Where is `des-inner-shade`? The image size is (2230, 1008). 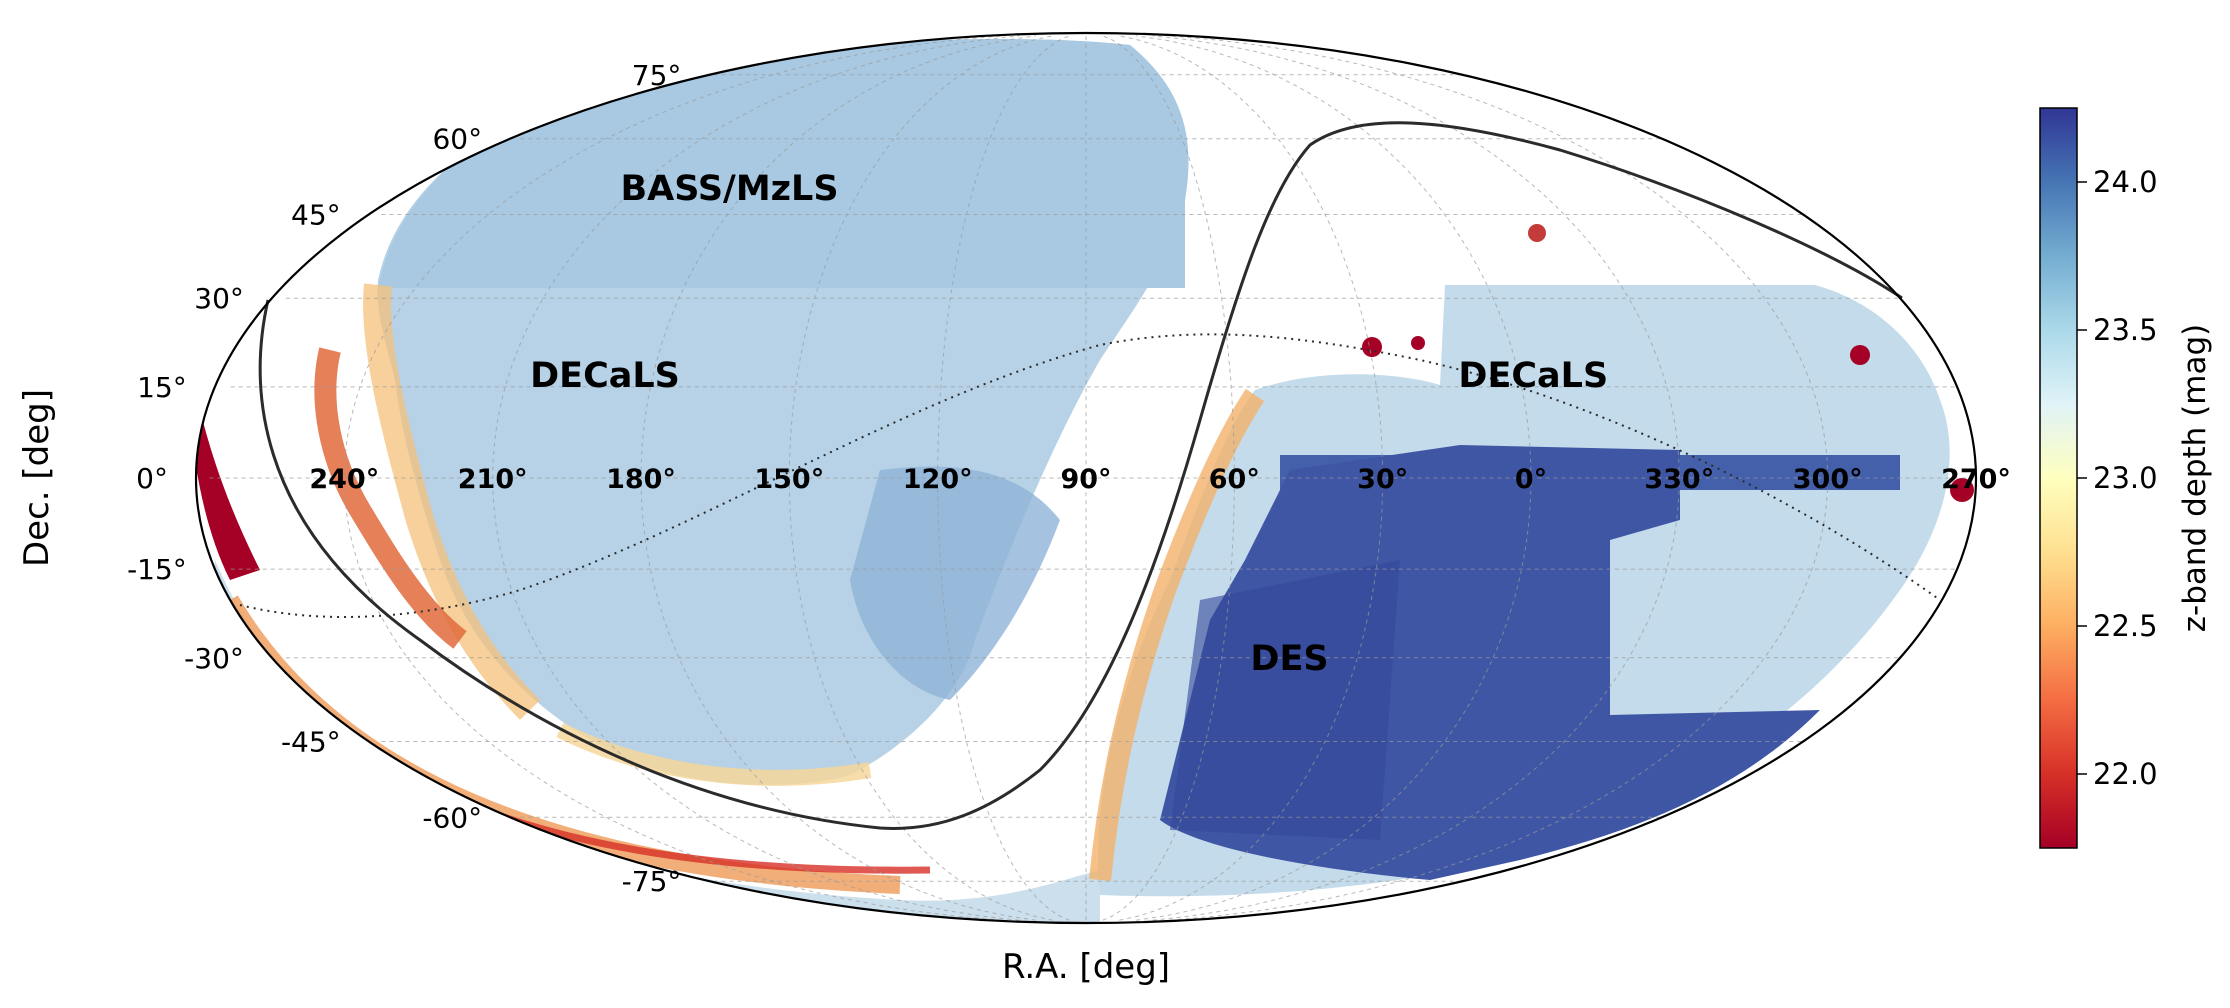 des-inner-shade is located at coordinates (1285, 700).